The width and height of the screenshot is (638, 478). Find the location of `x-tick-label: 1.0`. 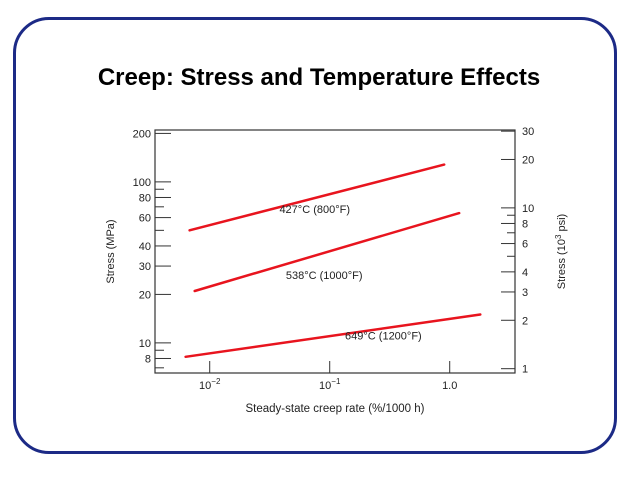

x-tick-label: 1.0 is located at coordinates (449, 386).